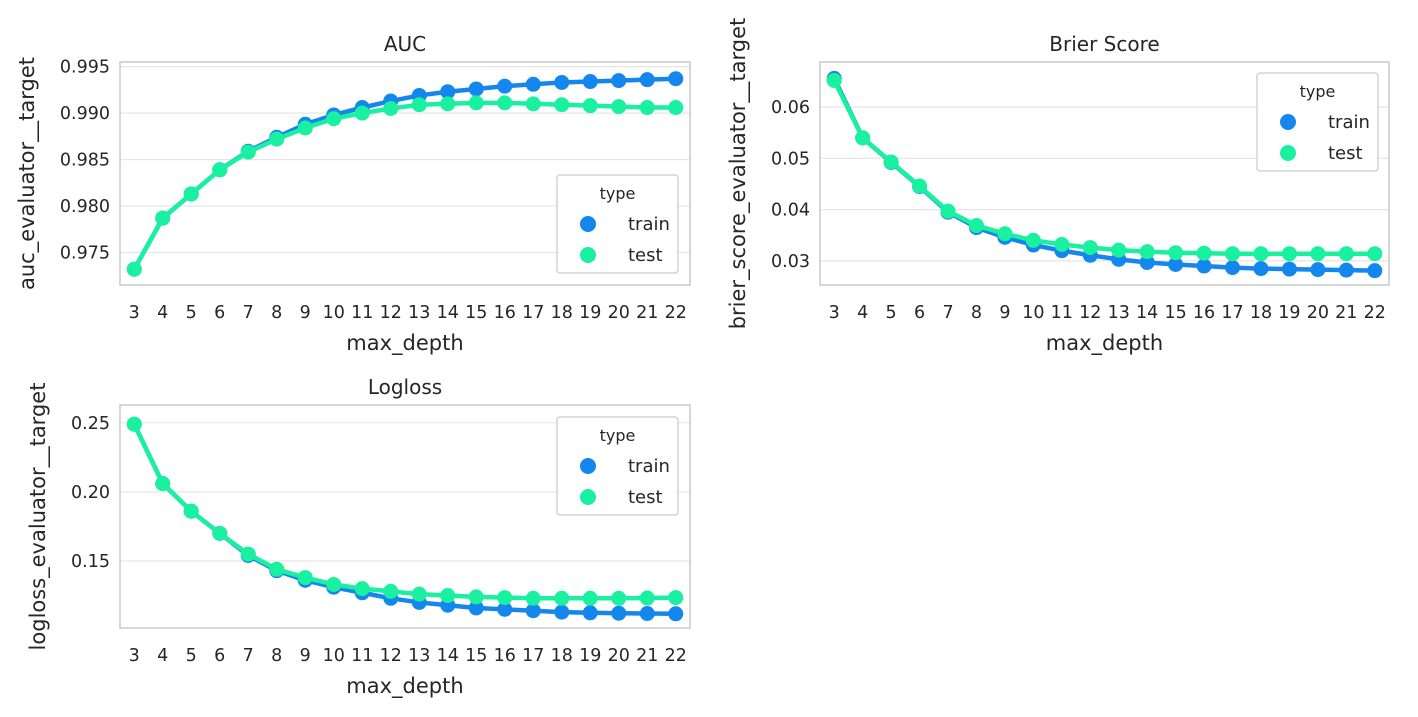 This screenshot has width=1418, height=717. What do you see at coordinates (645, 497) in the screenshot?
I see `legend-label-test: test` at bounding box center [645, 497].